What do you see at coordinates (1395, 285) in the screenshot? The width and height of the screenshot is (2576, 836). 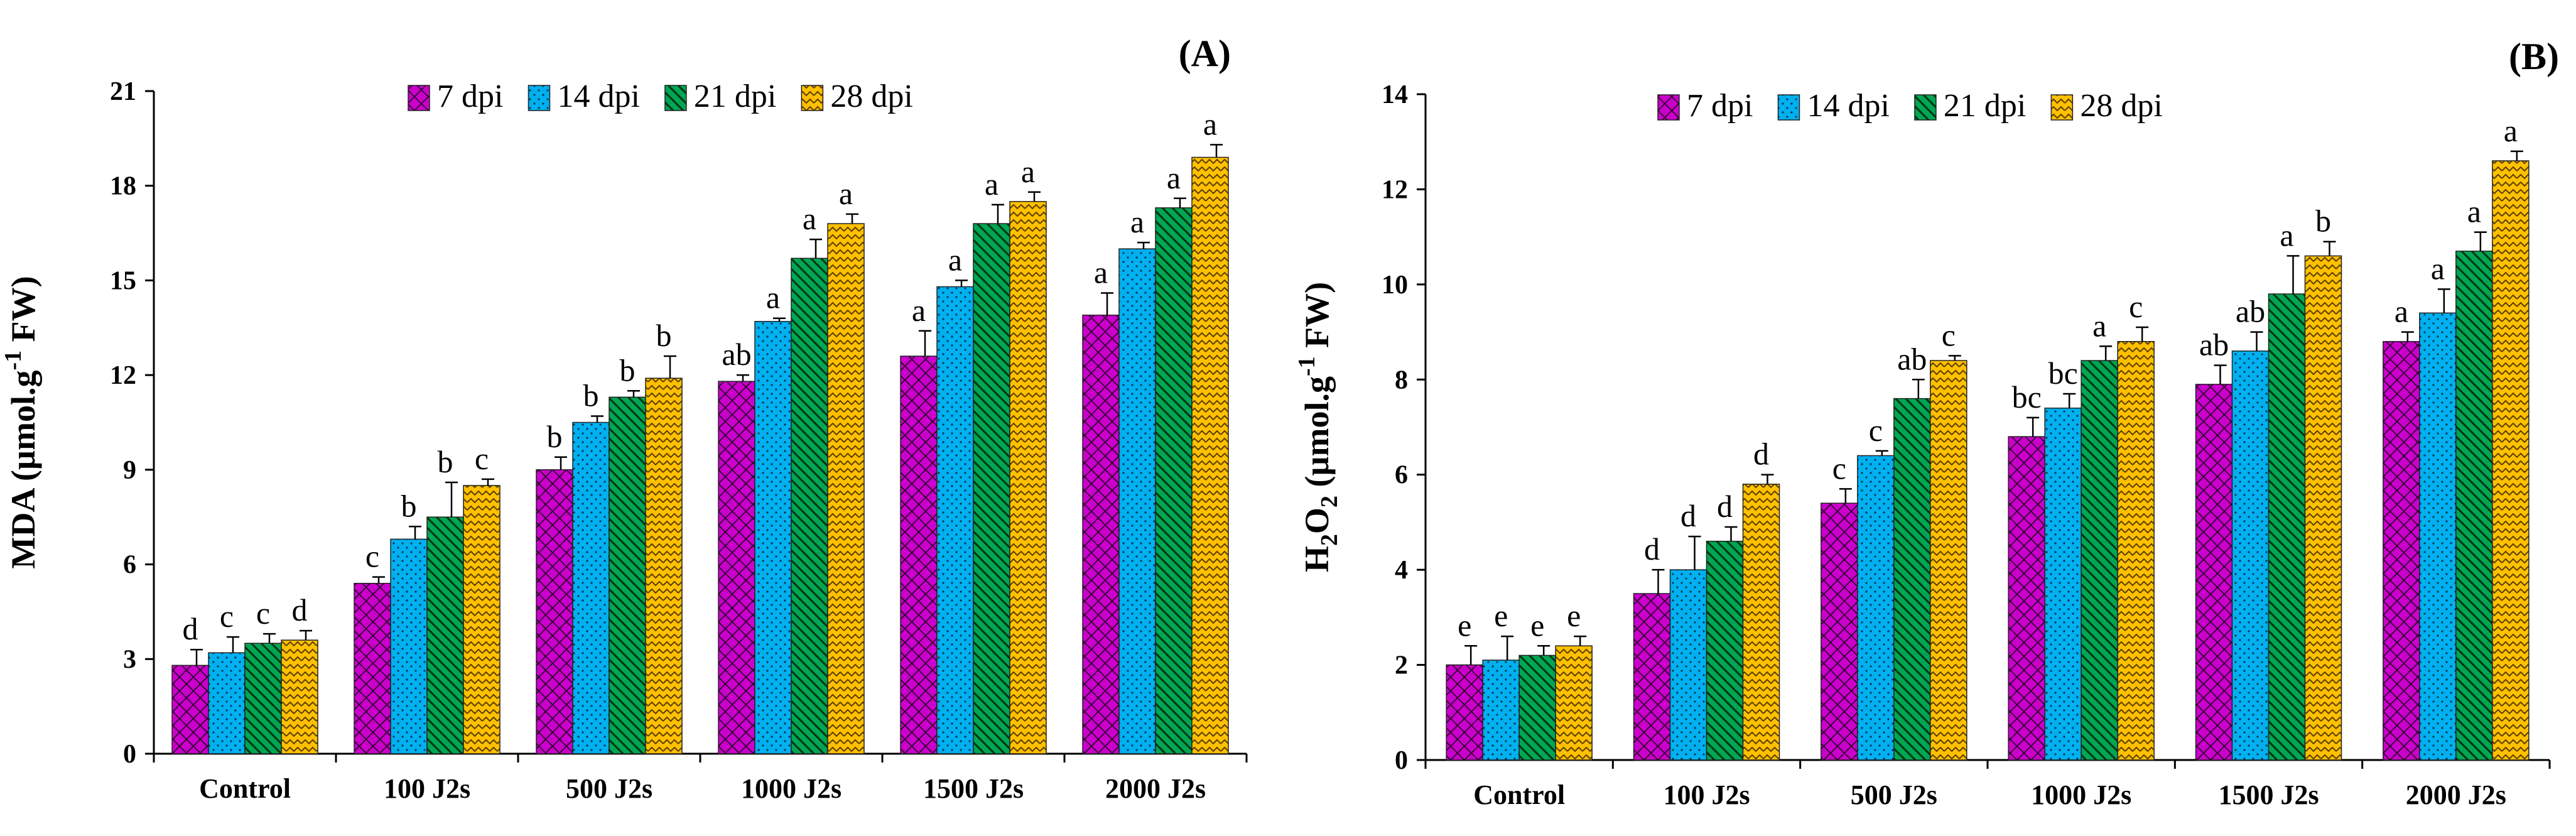 I see `y-tick-label: 10` at bounding box center [1395, 285].